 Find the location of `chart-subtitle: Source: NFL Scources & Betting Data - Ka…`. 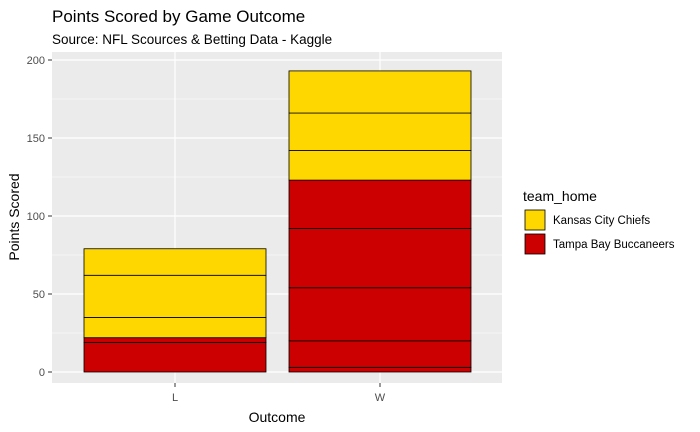

chart-subtitle: Source: NFL Scources & Betting Data - Ka… is located at coordinates (192, 39).